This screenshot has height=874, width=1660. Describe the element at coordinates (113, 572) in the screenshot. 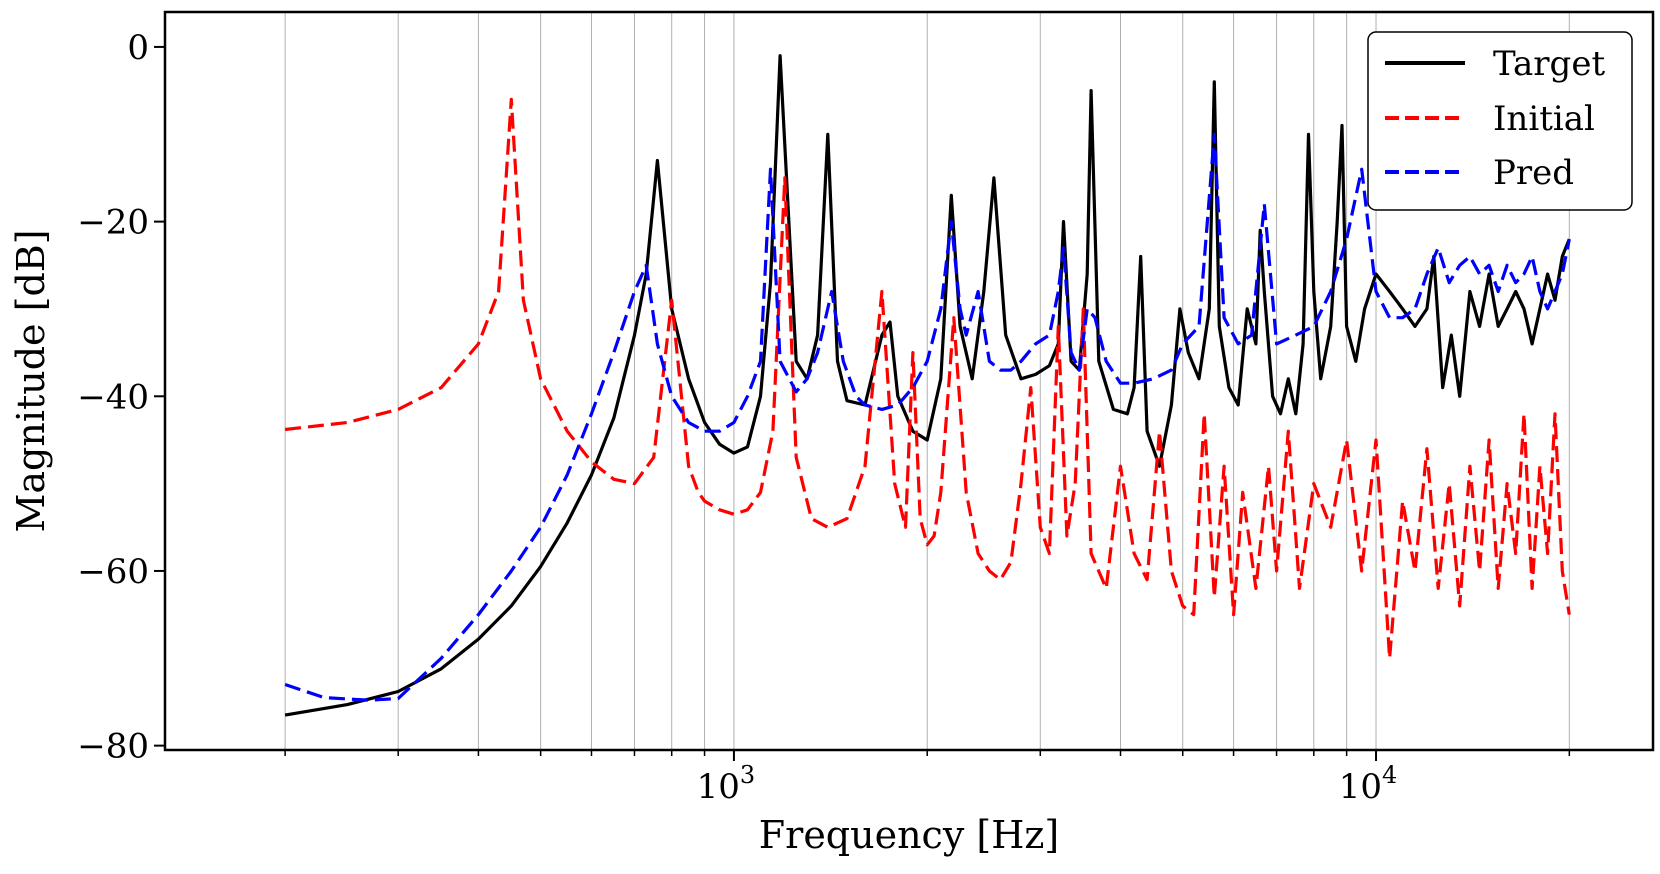

I see `y-tick-label: −60` at that location.